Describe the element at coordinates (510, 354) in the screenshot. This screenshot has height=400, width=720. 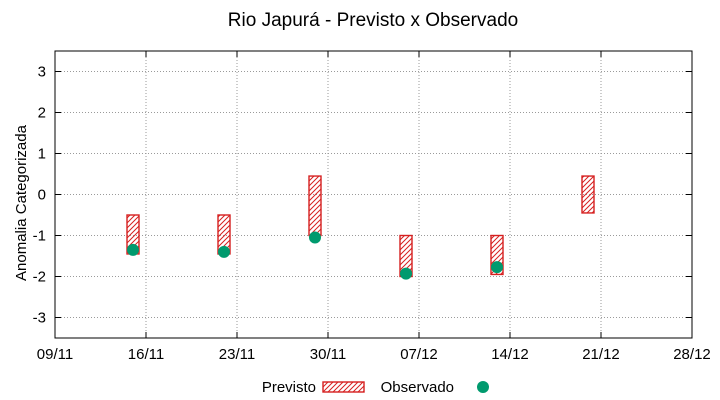
I see `x-tick-label: 14/12` at that location.